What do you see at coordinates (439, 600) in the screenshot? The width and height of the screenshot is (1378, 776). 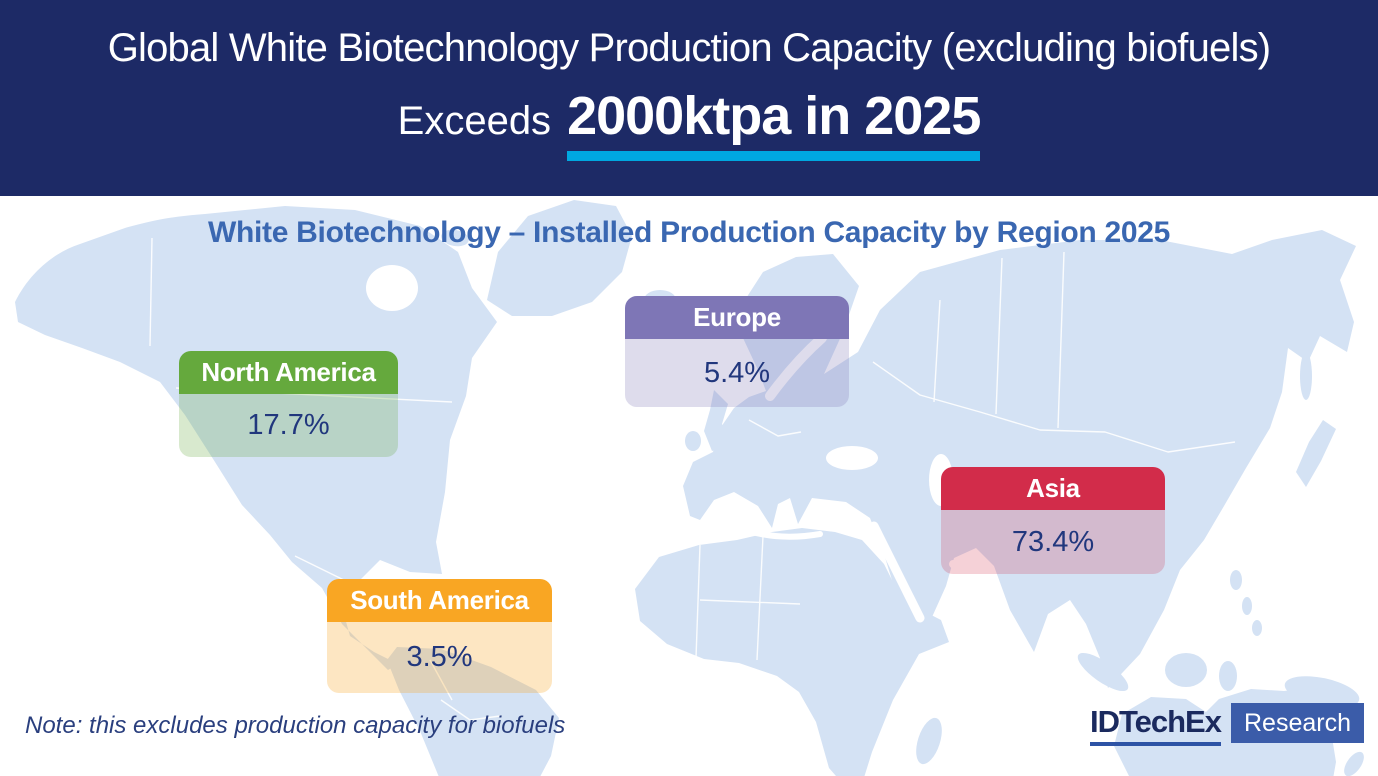 I see `region-label-south-america: South America` at bounding box center [439, 600].